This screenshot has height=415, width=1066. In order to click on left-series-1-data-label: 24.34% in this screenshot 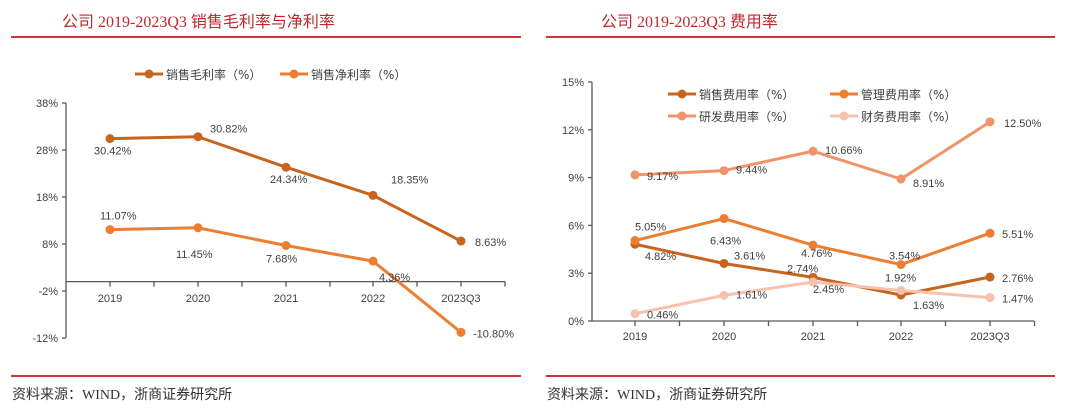, I will do `click(289, 180)`.